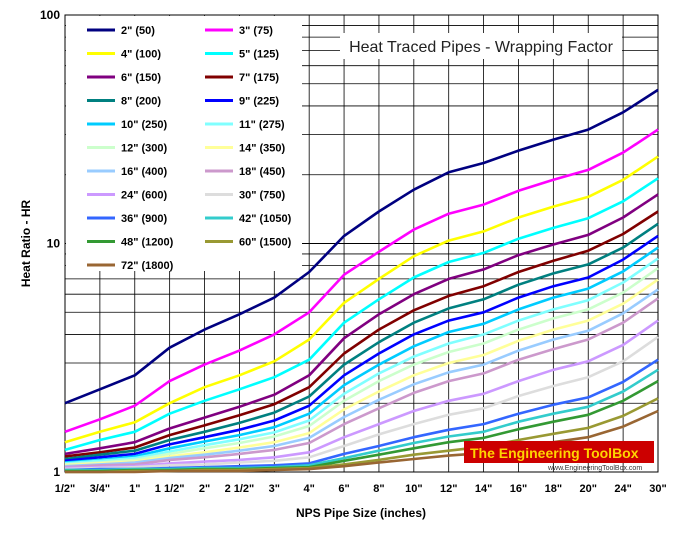  Describe the element at coordinates (309, 489) in the screenshot. I see `x-tick-label: 4"` at that location.